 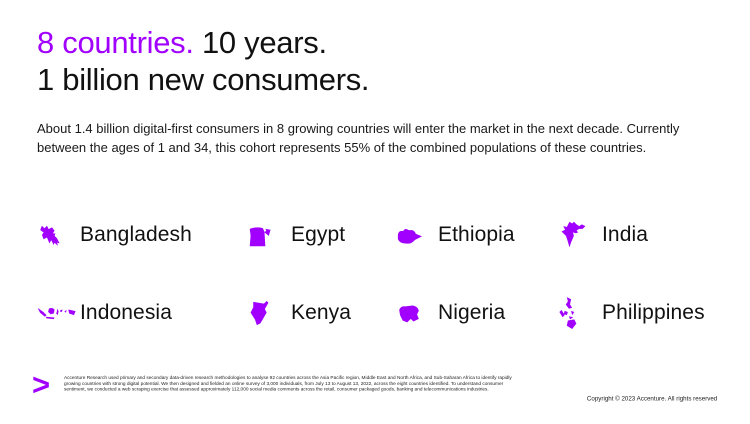 What do you see at coordinates (58, 313) in the screenshot?
I see `indonesia-map-icon` at bounding box center [58, 313].